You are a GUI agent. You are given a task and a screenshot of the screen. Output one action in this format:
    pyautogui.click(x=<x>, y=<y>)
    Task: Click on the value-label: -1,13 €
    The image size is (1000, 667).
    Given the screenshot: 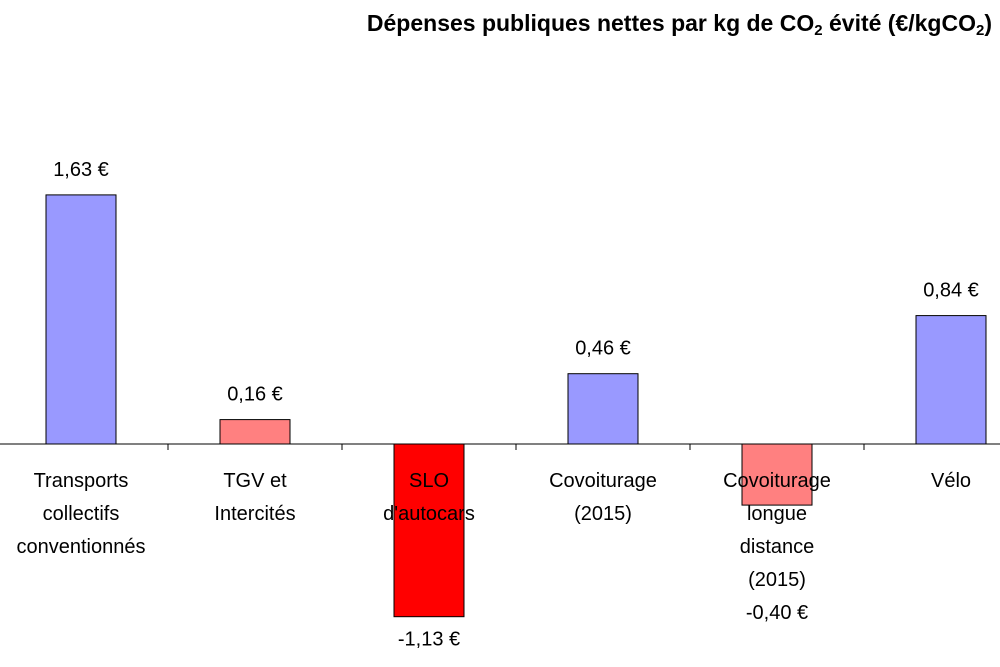 What is the action you would take?
    pyautogui.click(x=429, y=640)
    